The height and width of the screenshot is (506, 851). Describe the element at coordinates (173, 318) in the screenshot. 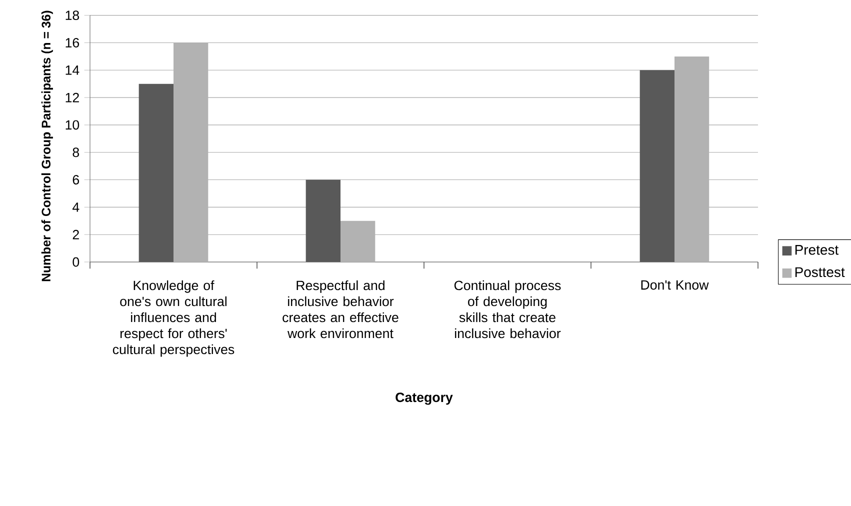

I see `x-tick-label: Knowledge of one's own cultural influences and respect for others' cultural perspectives` at that location.